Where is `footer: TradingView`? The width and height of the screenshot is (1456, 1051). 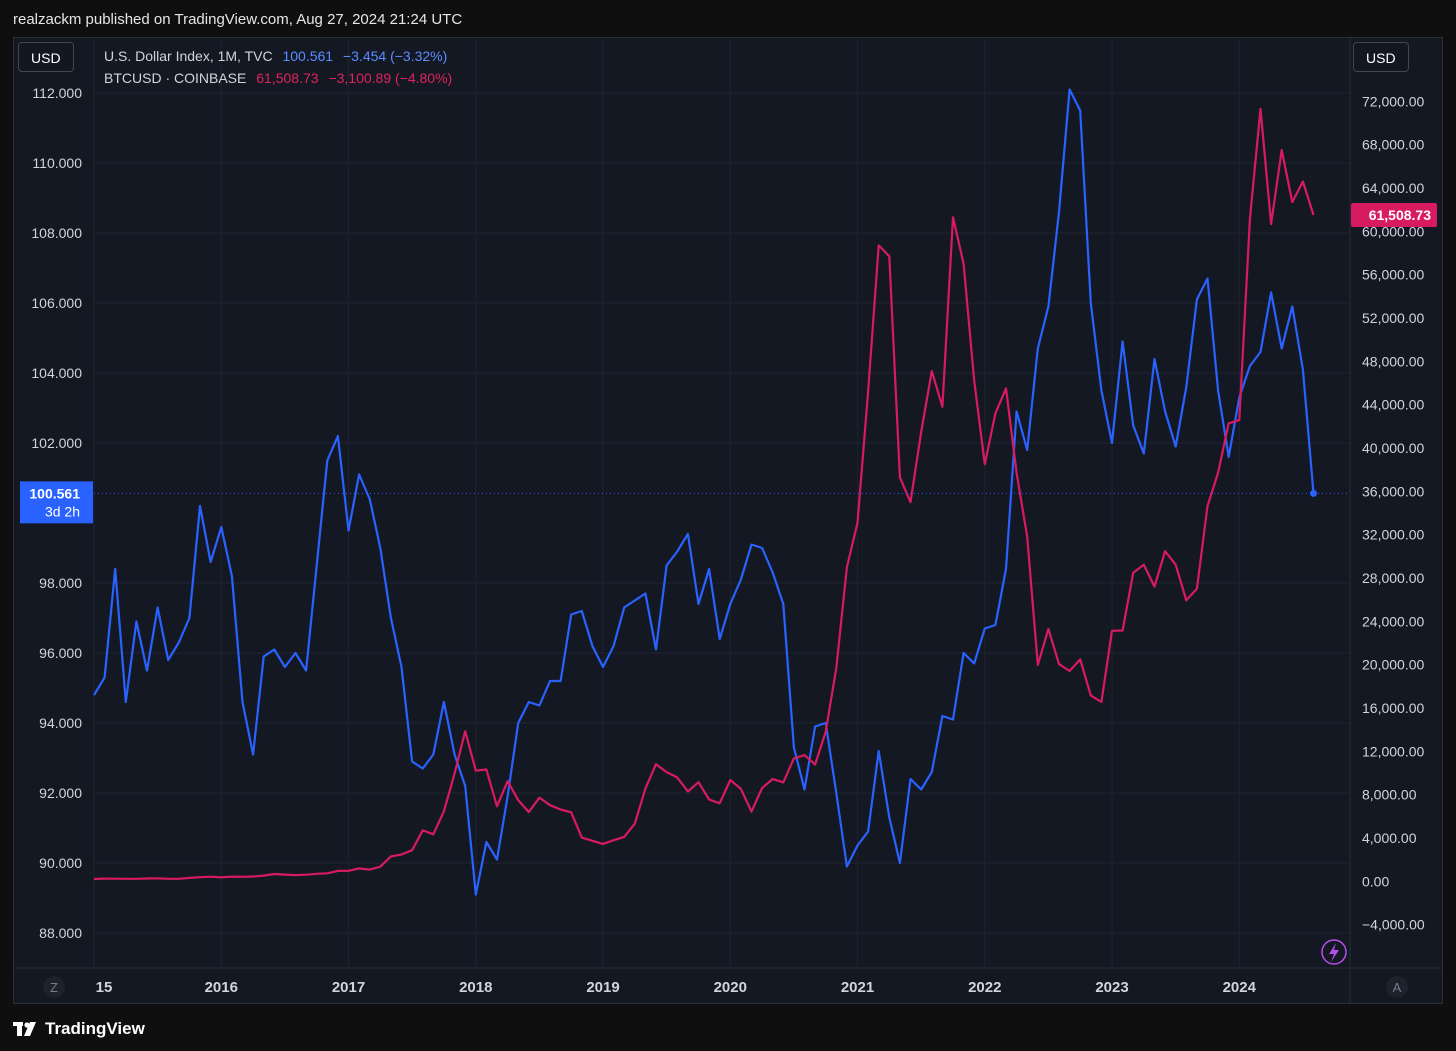
footer: TradingView is located at coordinates (728, 1028).